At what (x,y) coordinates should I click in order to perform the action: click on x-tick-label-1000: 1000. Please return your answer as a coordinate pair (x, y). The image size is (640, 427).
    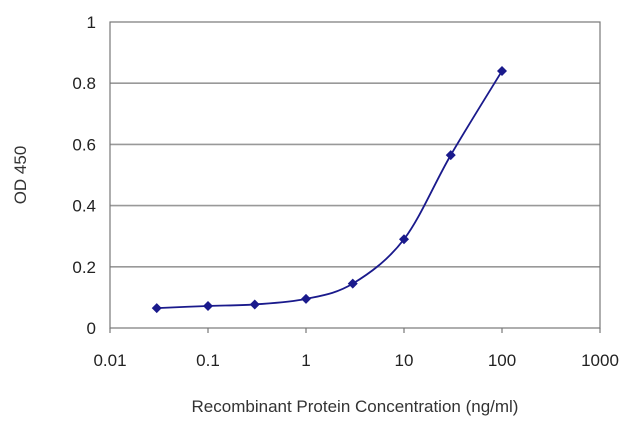
    Looking at the image, I should click on (600, 360).